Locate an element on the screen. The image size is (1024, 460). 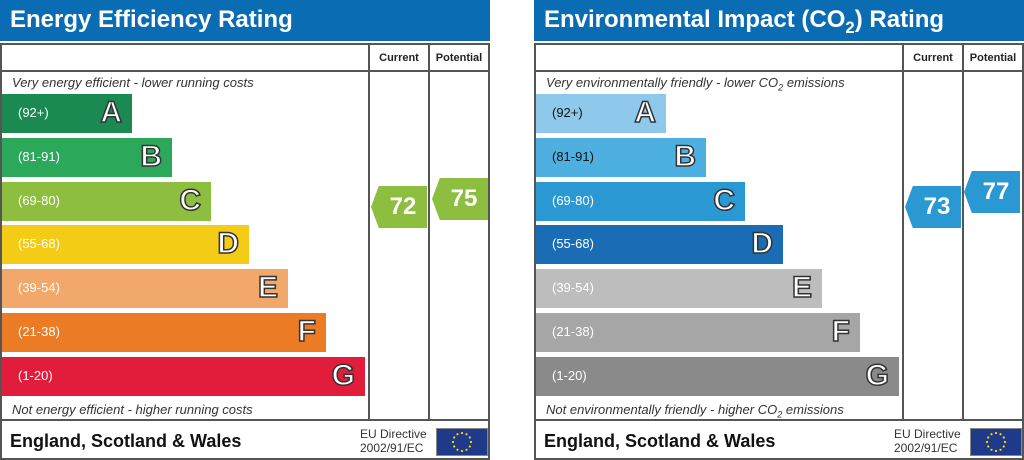
current-rating-value: 72 is located at coordinates (403, 206).